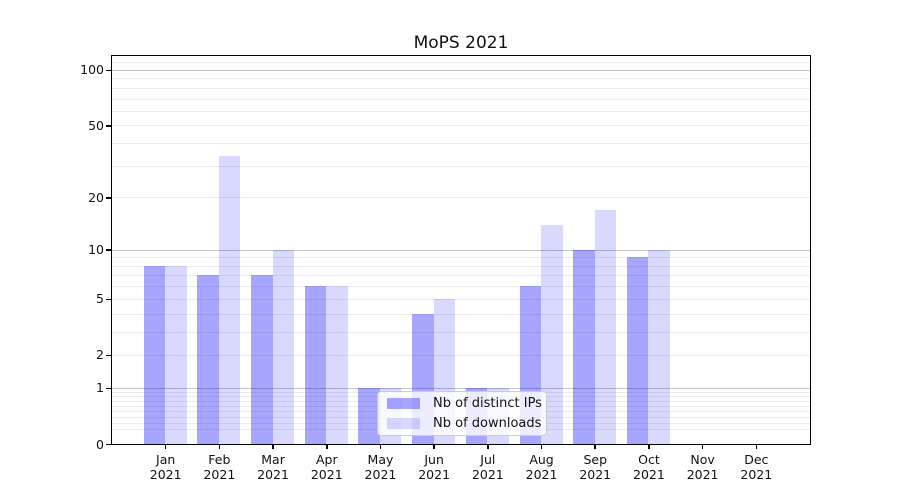 This screenshot has width=900, height=500. What do you see at coordinates (262, 359) in the screenshot?
I see `bar-nb-of-distinct-ips-mar` at bounding box center [262, 359].